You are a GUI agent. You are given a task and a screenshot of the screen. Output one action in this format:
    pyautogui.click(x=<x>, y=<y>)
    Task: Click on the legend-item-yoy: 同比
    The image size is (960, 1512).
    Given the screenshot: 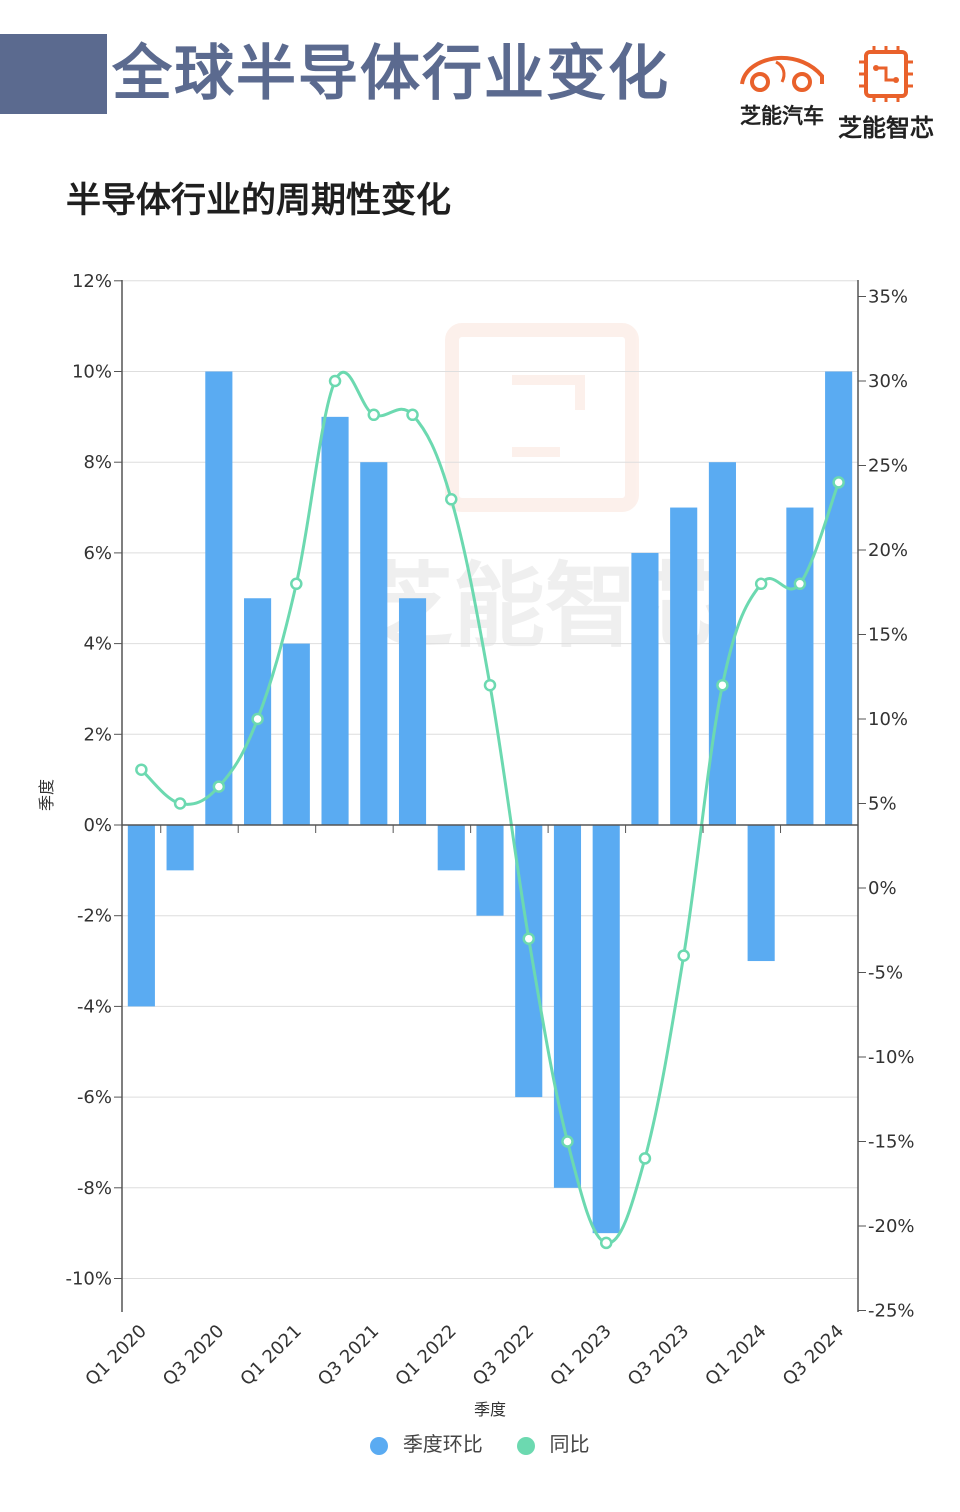 What is the action you would take?
    pyautogui.click(x=553, y=1442)
    